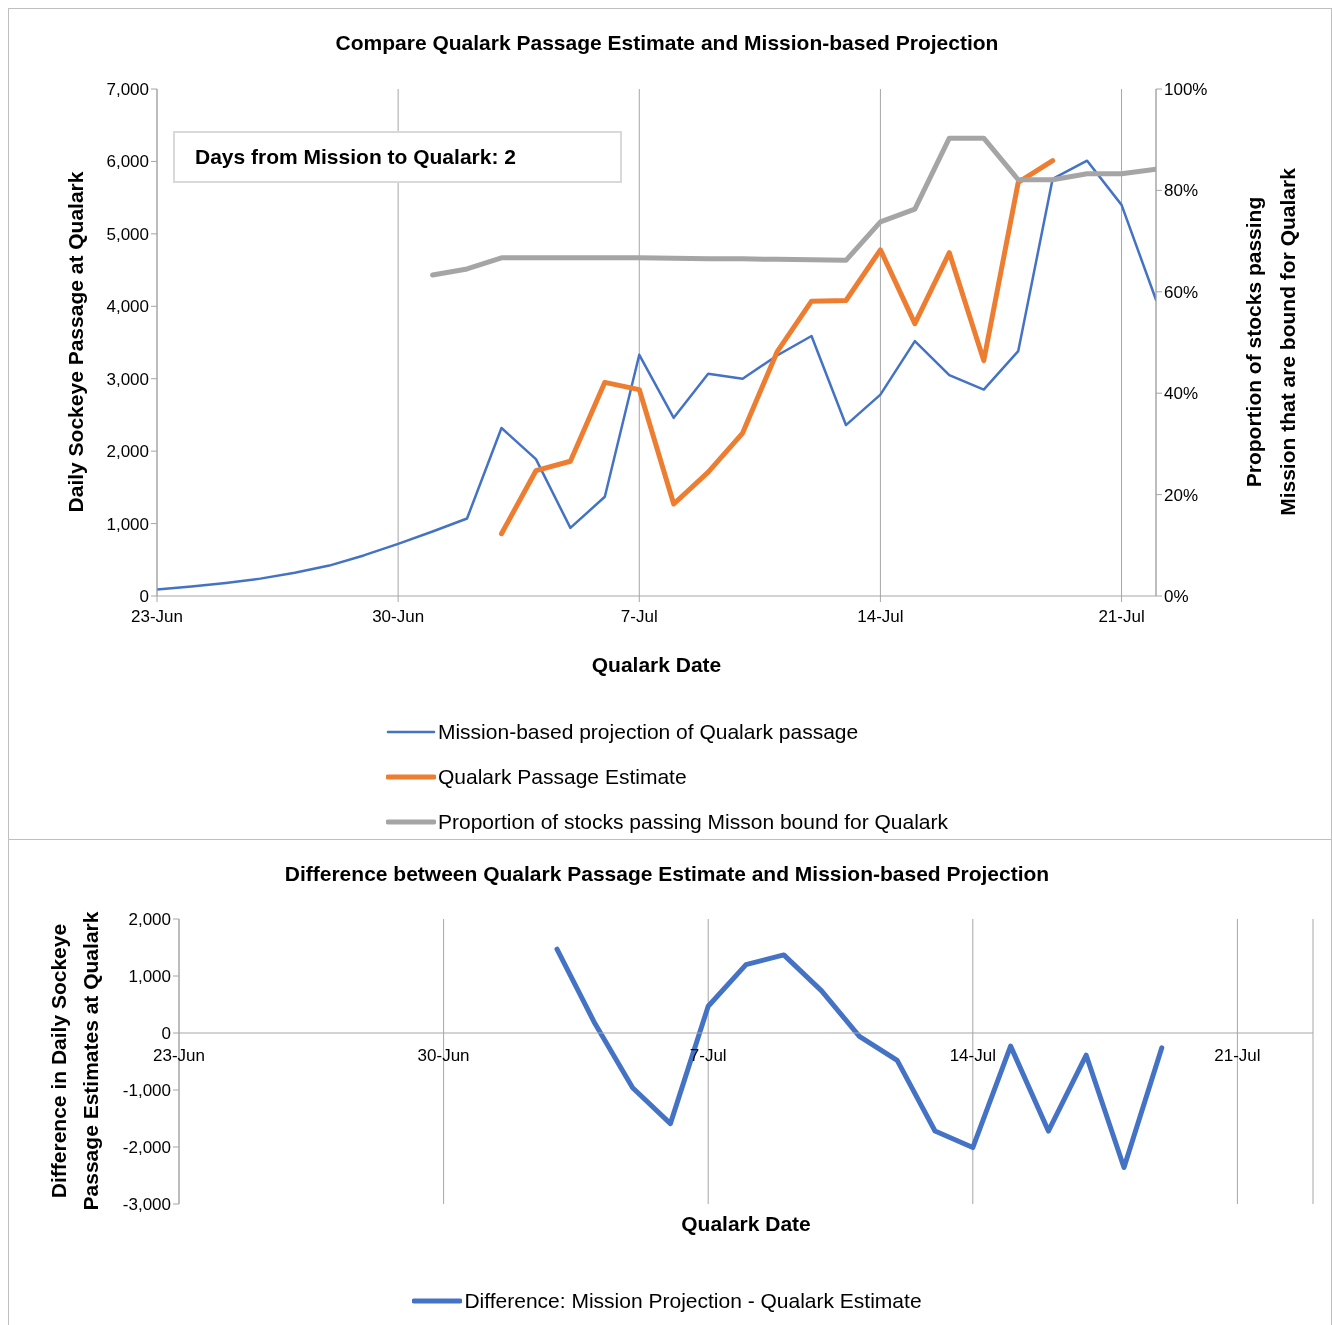 This screenshot has width=1332, height=1325. What do you see at coordinates (667, 873) in the screenshot?
I see `chart-title: Difference between Qualark Passage Estimate and Mission-based Projection` at bounding box center [667, 873].